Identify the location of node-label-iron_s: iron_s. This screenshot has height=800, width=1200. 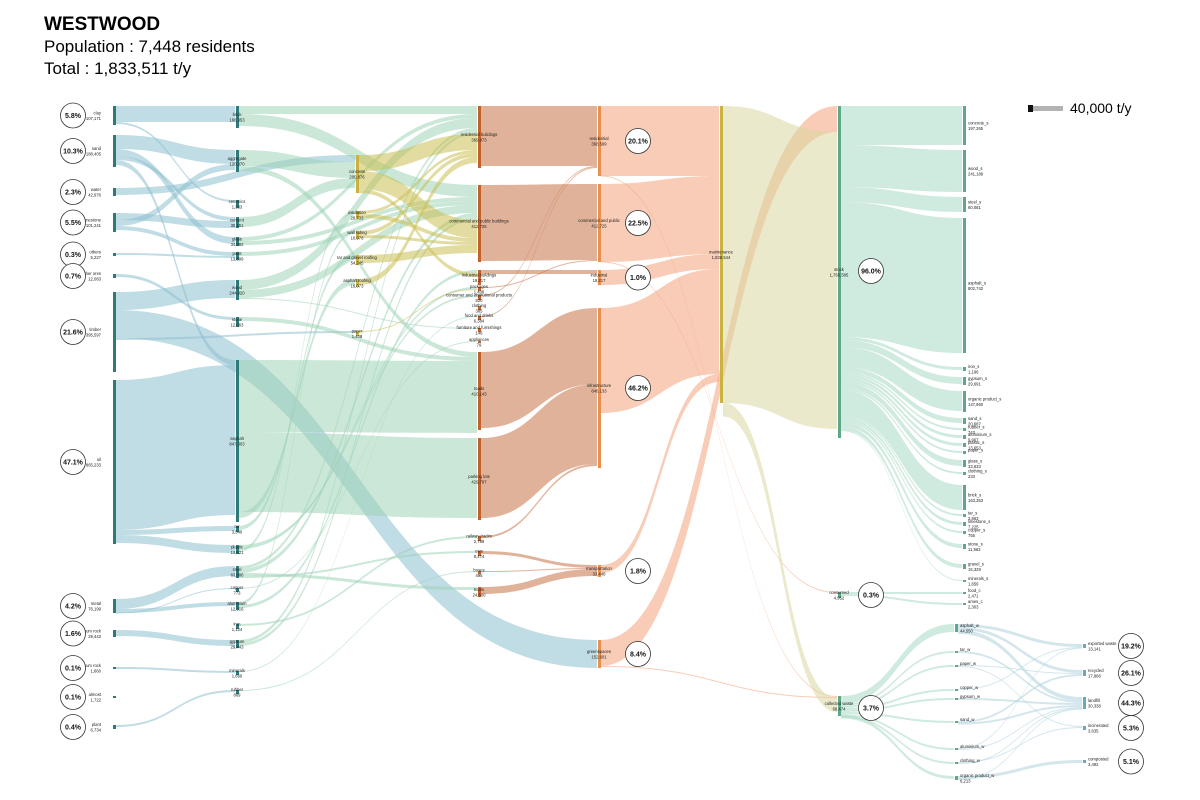
(973, 366).